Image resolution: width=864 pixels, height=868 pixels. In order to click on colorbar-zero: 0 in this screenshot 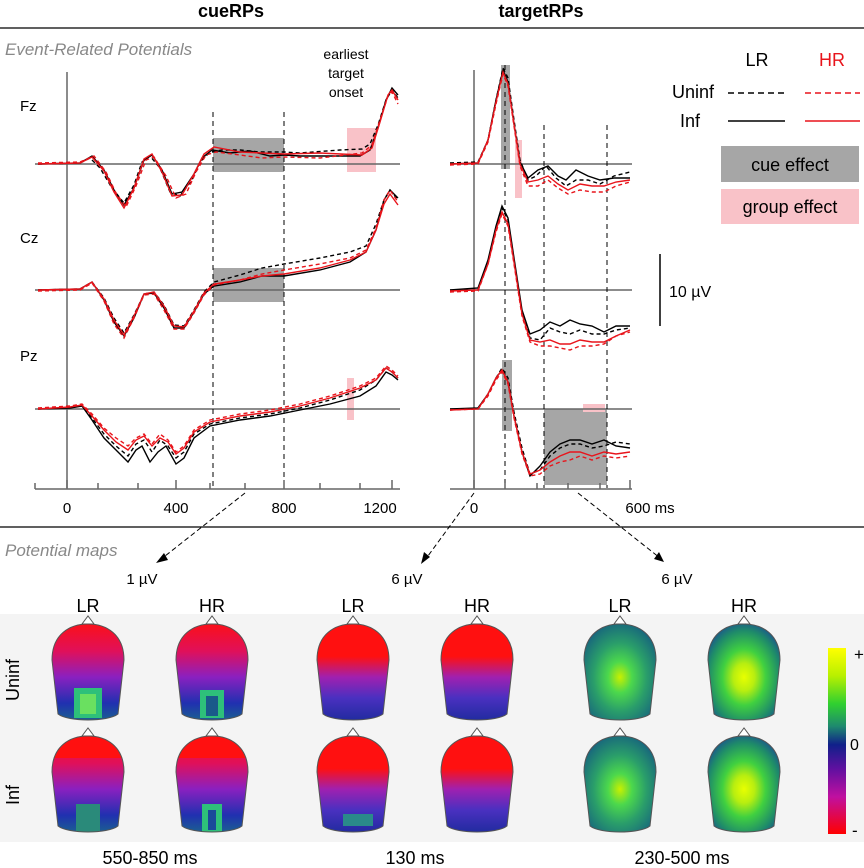, I will do `click(854, 745)`.